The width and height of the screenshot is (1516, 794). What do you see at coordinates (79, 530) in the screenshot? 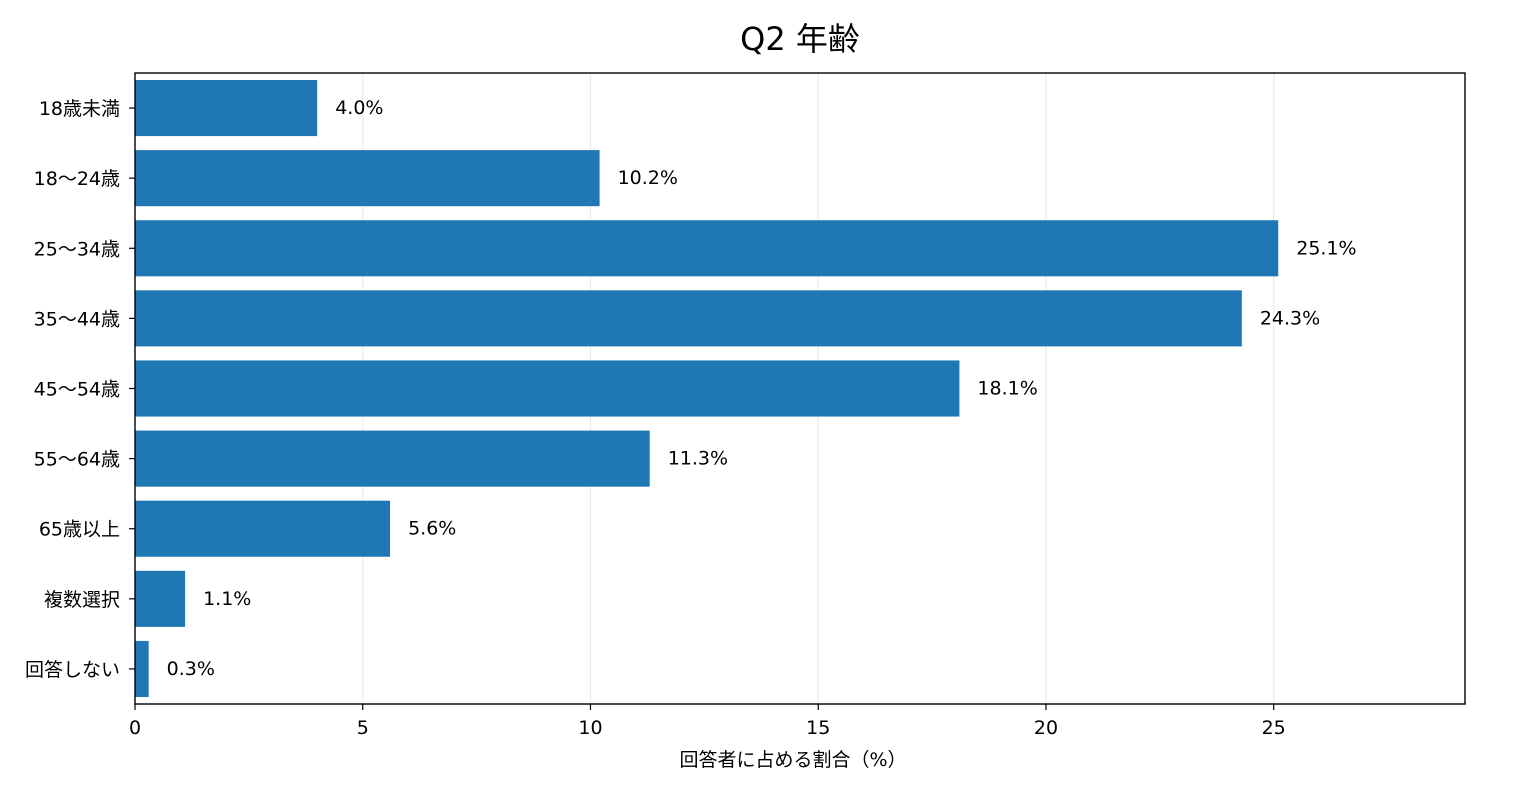
I see `y-tick-label: 65歳以上` at bounding box center [79, 530].